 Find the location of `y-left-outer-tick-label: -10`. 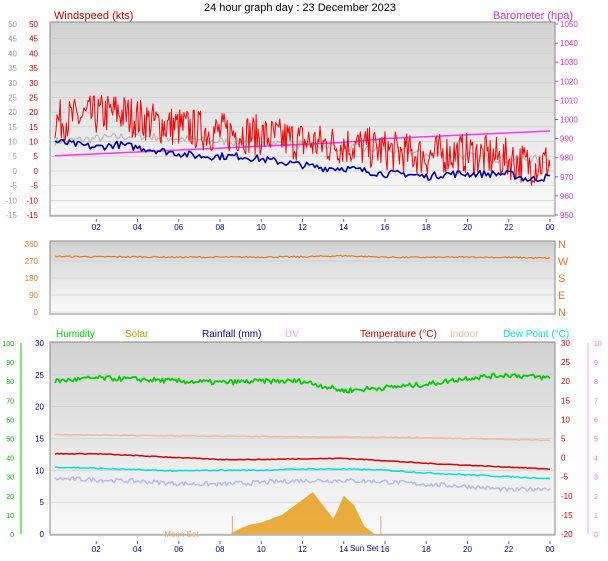

y-left-outer-tick-label: -10 is located at coordinates (11, 200).